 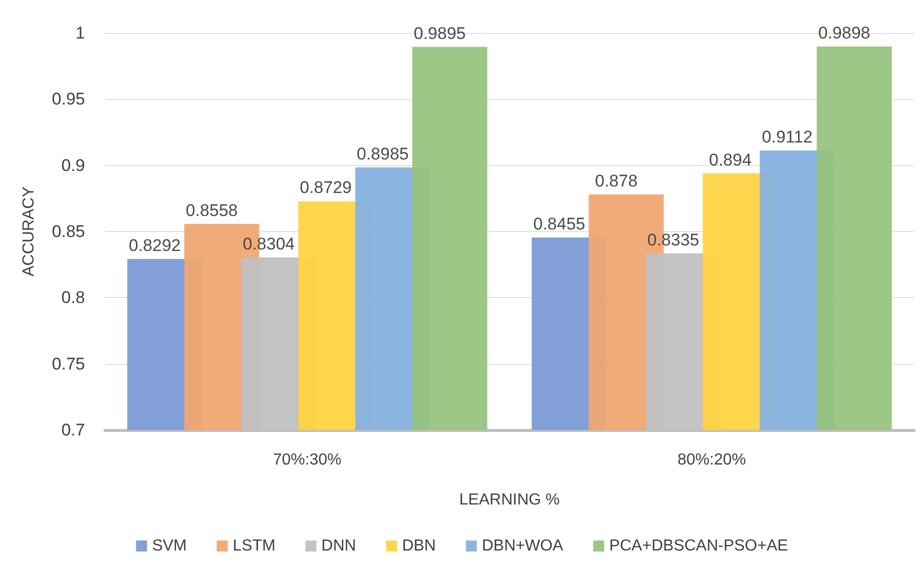 What do you see at coordinates (787, 137) in the screenshot?
I see `data-label: 0.9112` at bounding box center [787, 137].